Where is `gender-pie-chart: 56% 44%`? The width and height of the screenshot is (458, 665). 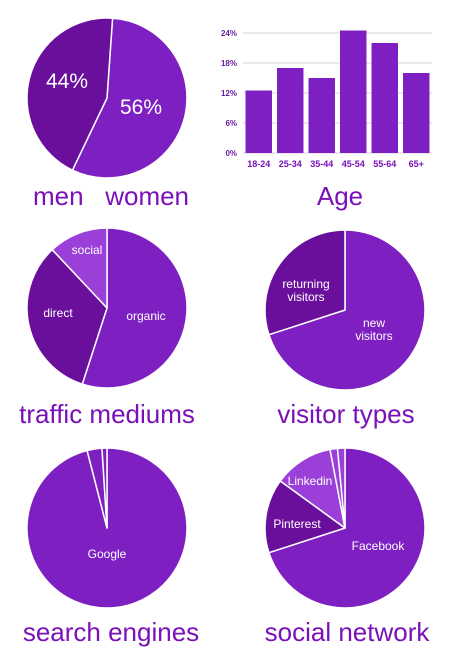
gender-pie-chart: 56% 44% is located at coordinates (107, 98).